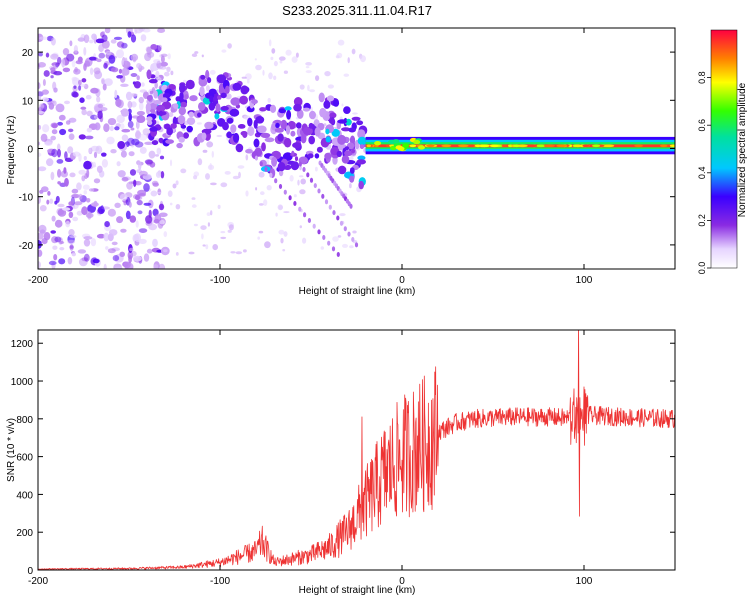 Image resolution: width=750 pixels, height=600 pixels. What do you see at coordinates (702, 220) in the screenshot?
I see `colorbar-tick-label: 0.2` at bounding box center [702, 220].